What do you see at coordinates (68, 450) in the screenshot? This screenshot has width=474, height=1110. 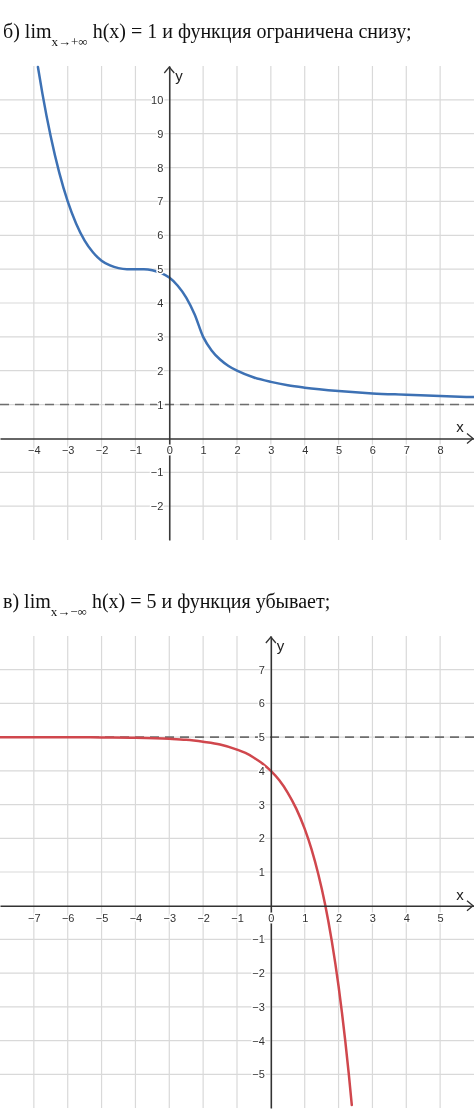 I see `x-tick-label: −3` at bounding box center [68, 450].